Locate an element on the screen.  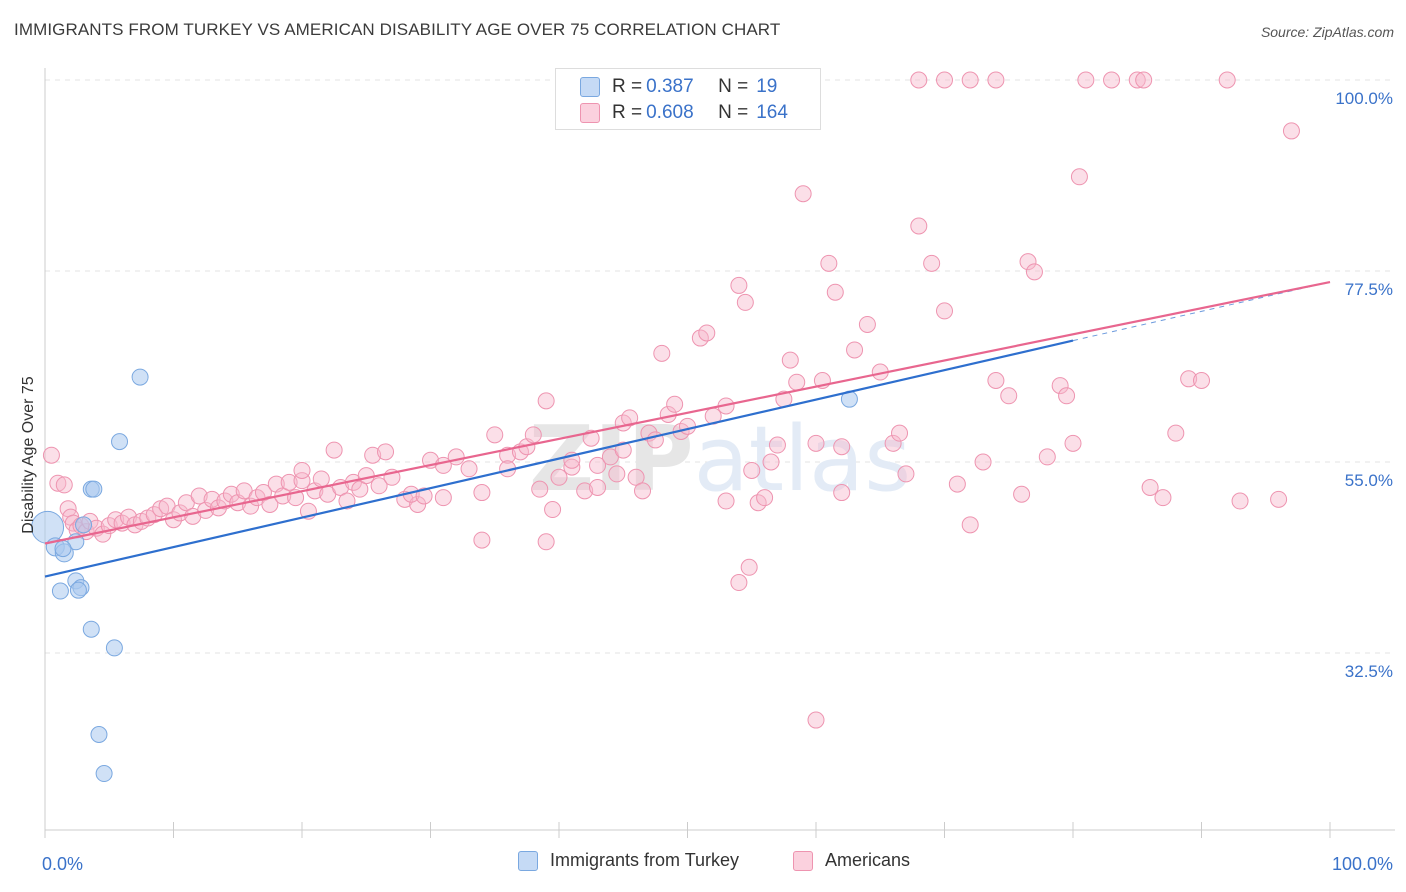
legend-n-value: 19 is located at coordinates (767, 86).